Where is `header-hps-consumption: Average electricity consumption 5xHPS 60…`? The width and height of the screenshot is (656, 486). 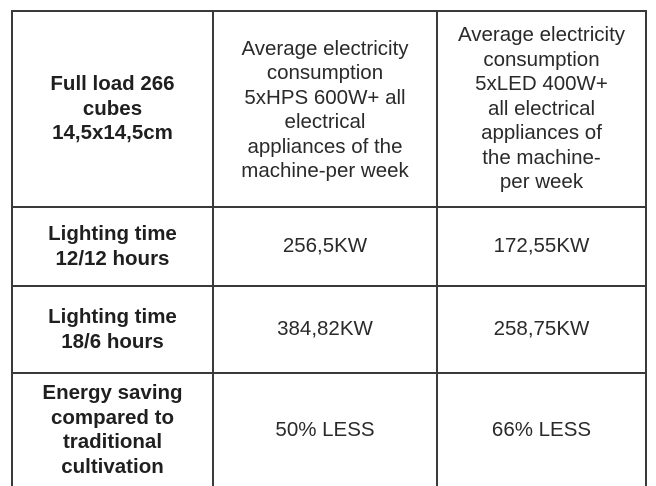
header-hps-consumption: Average electricity consumption 5xHPS 60… is located at coordinates (326, 110).